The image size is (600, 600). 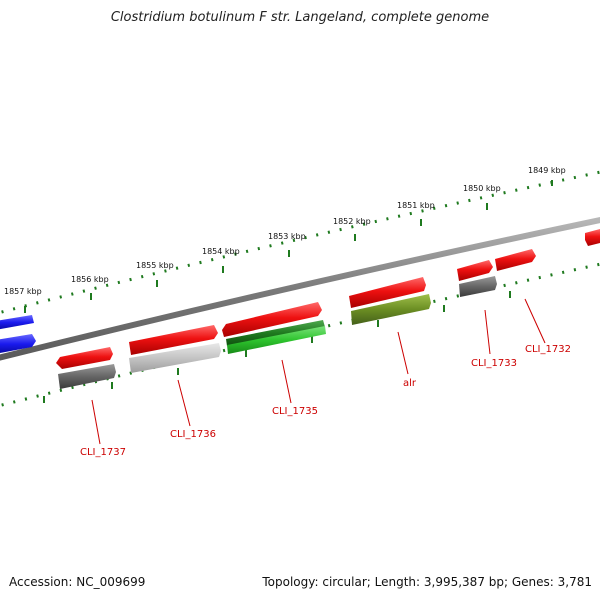 What do you see at coordinates (175, 358) in the screenshot?
I see `gene-cog-lightgray` at bounding box center [175, 358].